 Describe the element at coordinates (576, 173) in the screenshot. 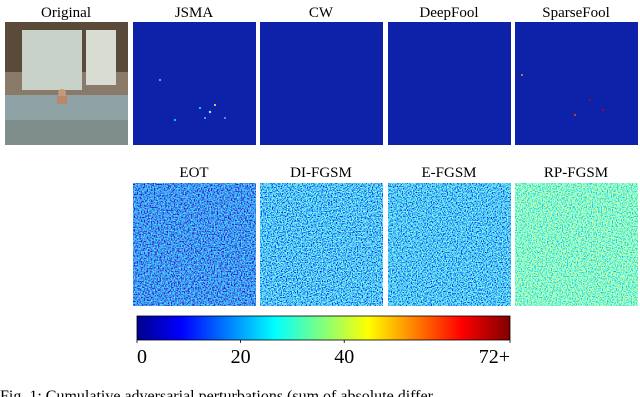

I see `panel-title: RP-FGSM` at that location.